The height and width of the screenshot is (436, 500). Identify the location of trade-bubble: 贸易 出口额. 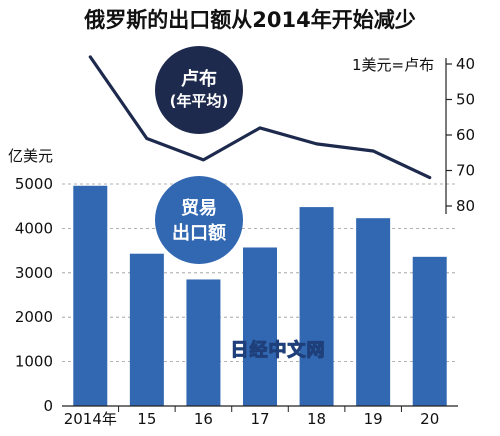
(199, 220).